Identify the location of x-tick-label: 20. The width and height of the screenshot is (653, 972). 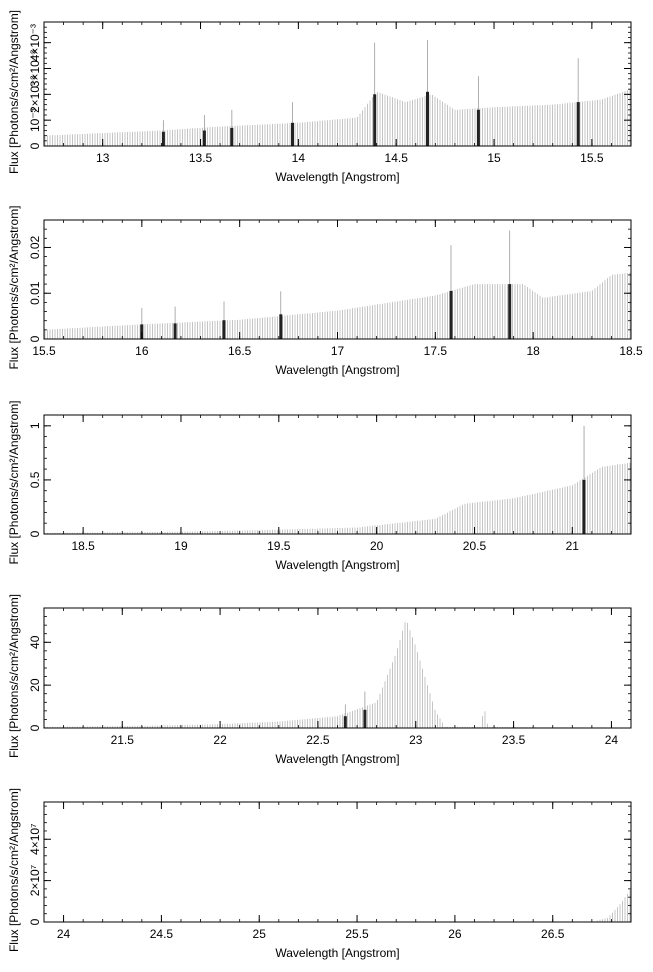
(377, 546).